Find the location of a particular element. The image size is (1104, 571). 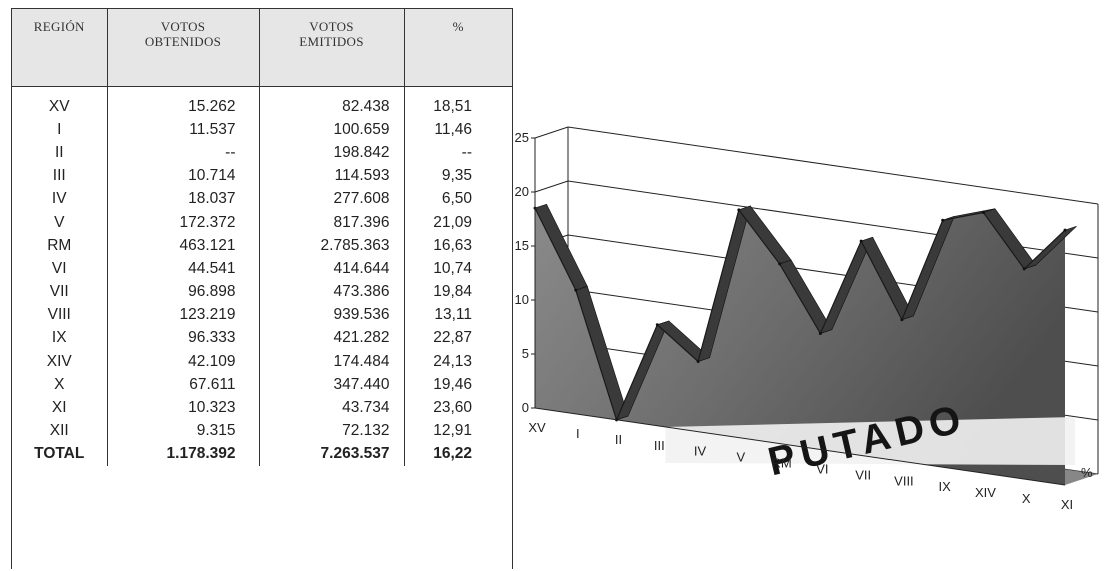

total-row: TOTAL 1.178.392 7.263.537 16,22 is located at coordinates (262, 454).